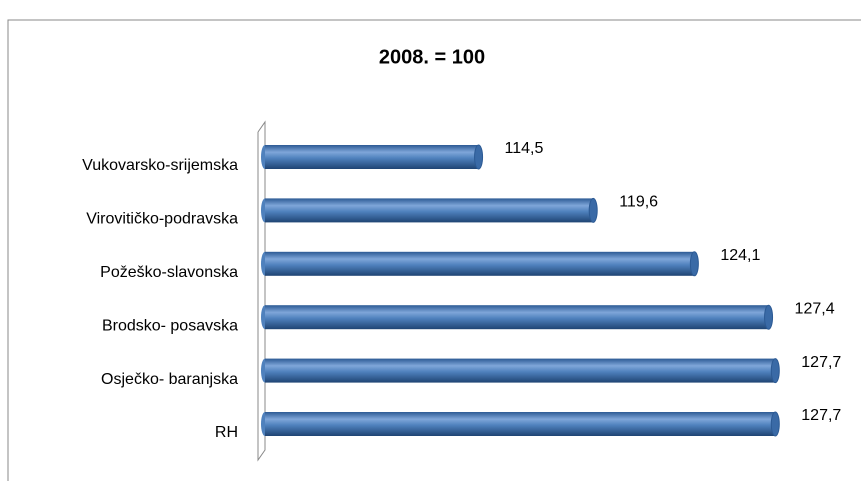 The width and height of the screenshot is (861, 481). Describe the element at coordinates (638, 202) in the screenshot. I see `data-label: 119,6` at that location.